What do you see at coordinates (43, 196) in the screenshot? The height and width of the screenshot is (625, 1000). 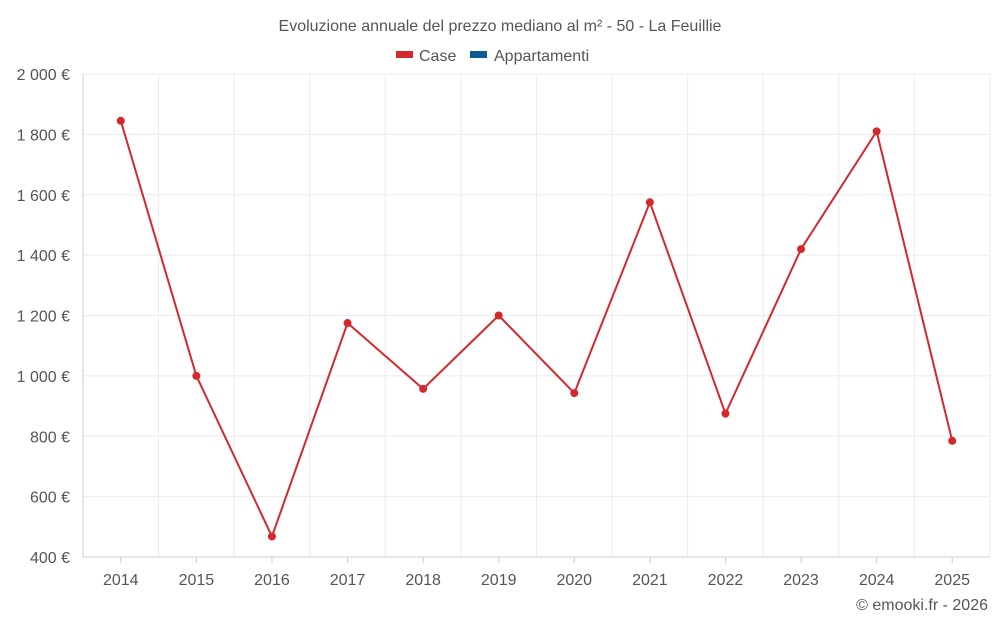 I see `y-tick-label: 1 600 €` at bounding box center [43, 196].